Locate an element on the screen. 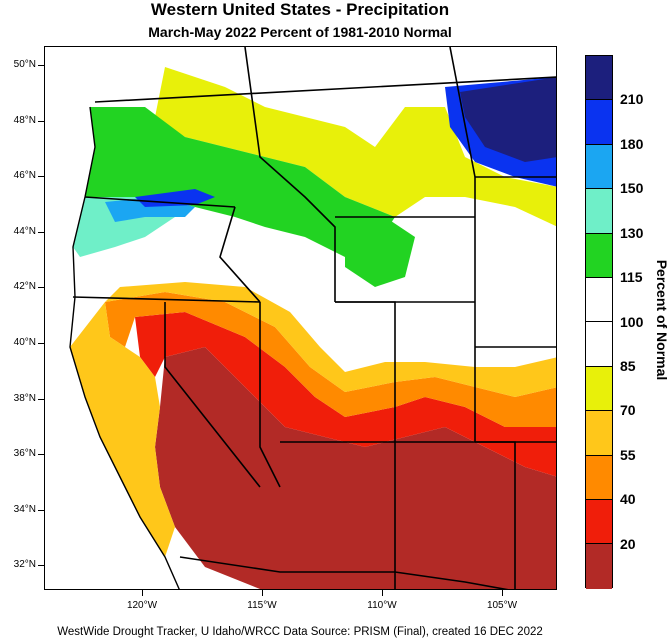  latitude-label: 34°N is located at coordinates (24, 509).